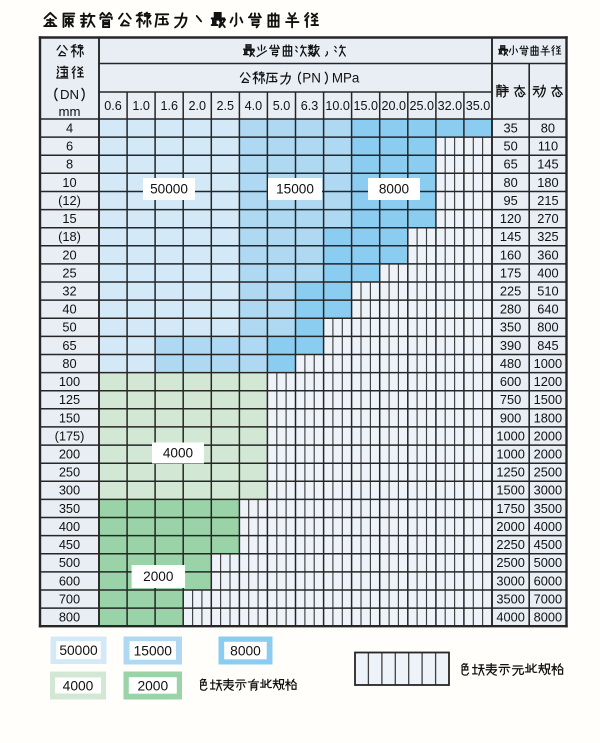  What do you see at coordinates (69, 200) in the screenshot?
I see `svg-text: (12)` at bounding box center [69, 200].